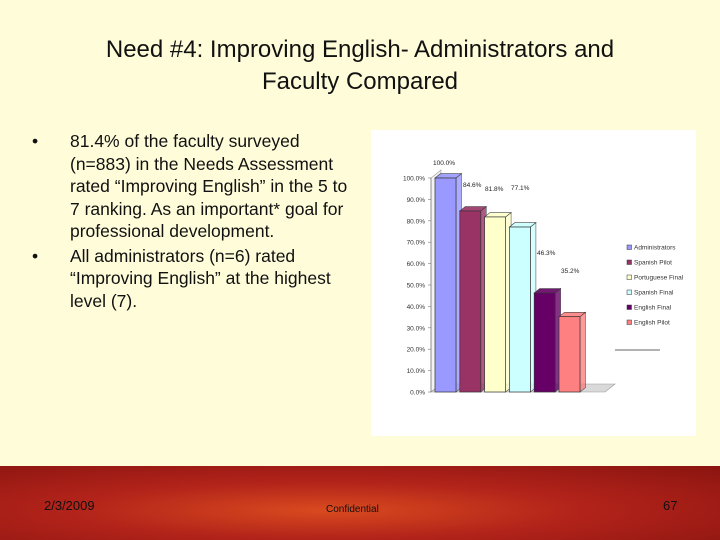  What do you see at coordinates (416, 200) in the screenshot?
I see `y-tick-label: 90.0%` at bounding box center [416, 200].